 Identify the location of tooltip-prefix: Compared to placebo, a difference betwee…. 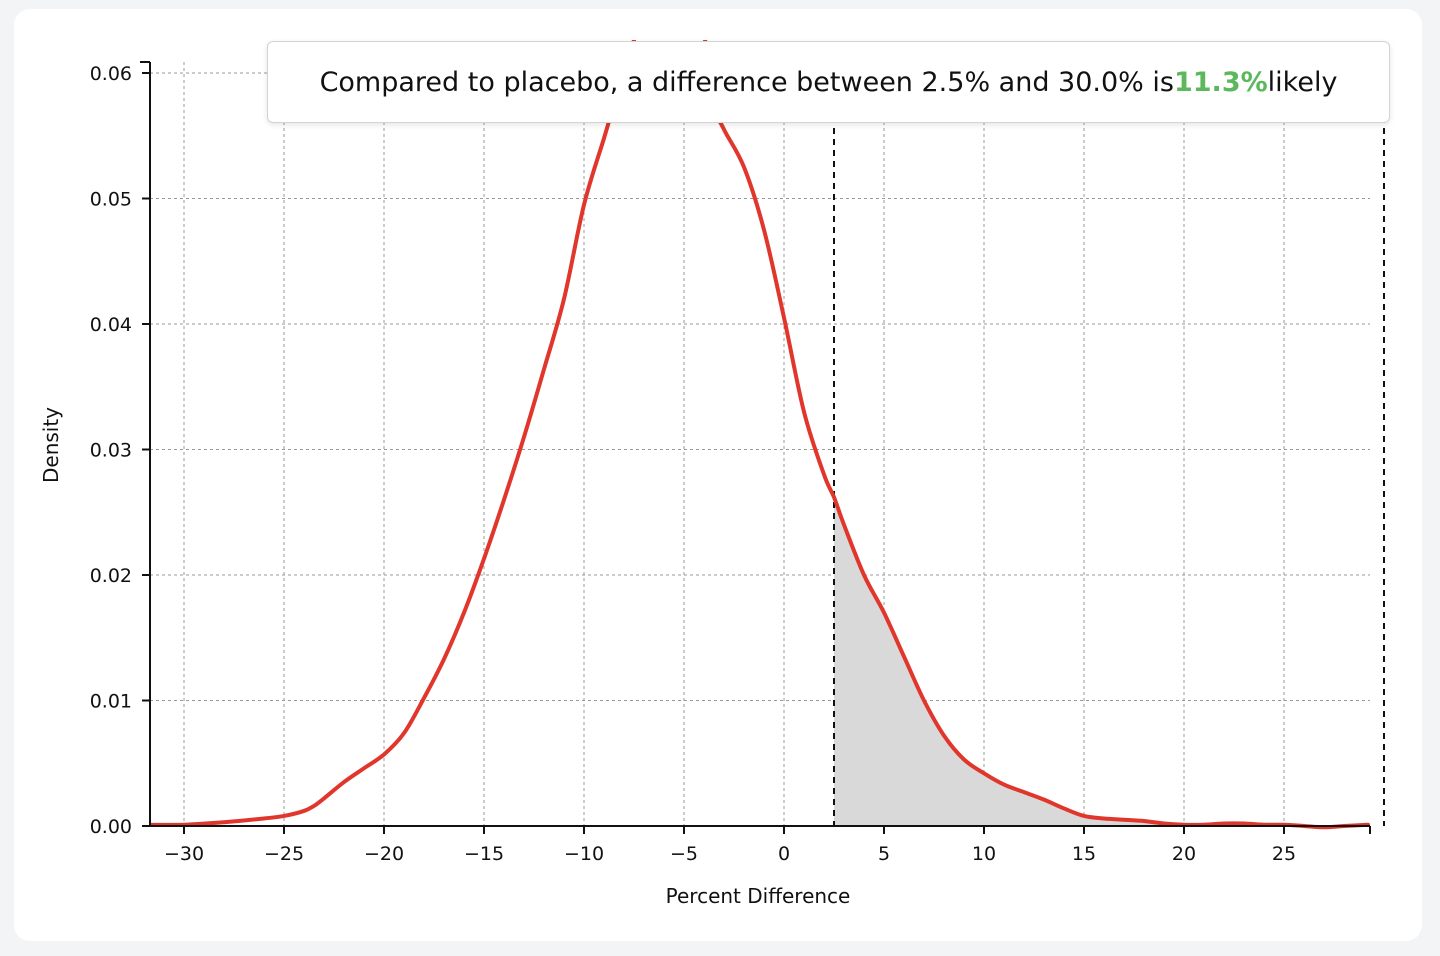
(746, 82).